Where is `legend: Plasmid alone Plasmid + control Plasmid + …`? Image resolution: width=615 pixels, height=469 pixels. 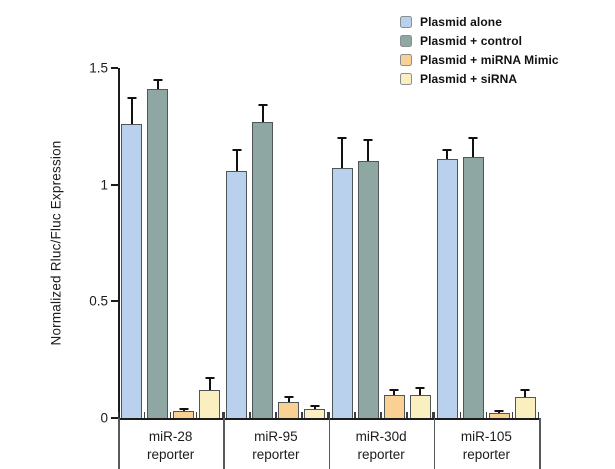 legend: Plasmid alone Plasmid + control Plasmid + … is located at coordinates (479, 50).